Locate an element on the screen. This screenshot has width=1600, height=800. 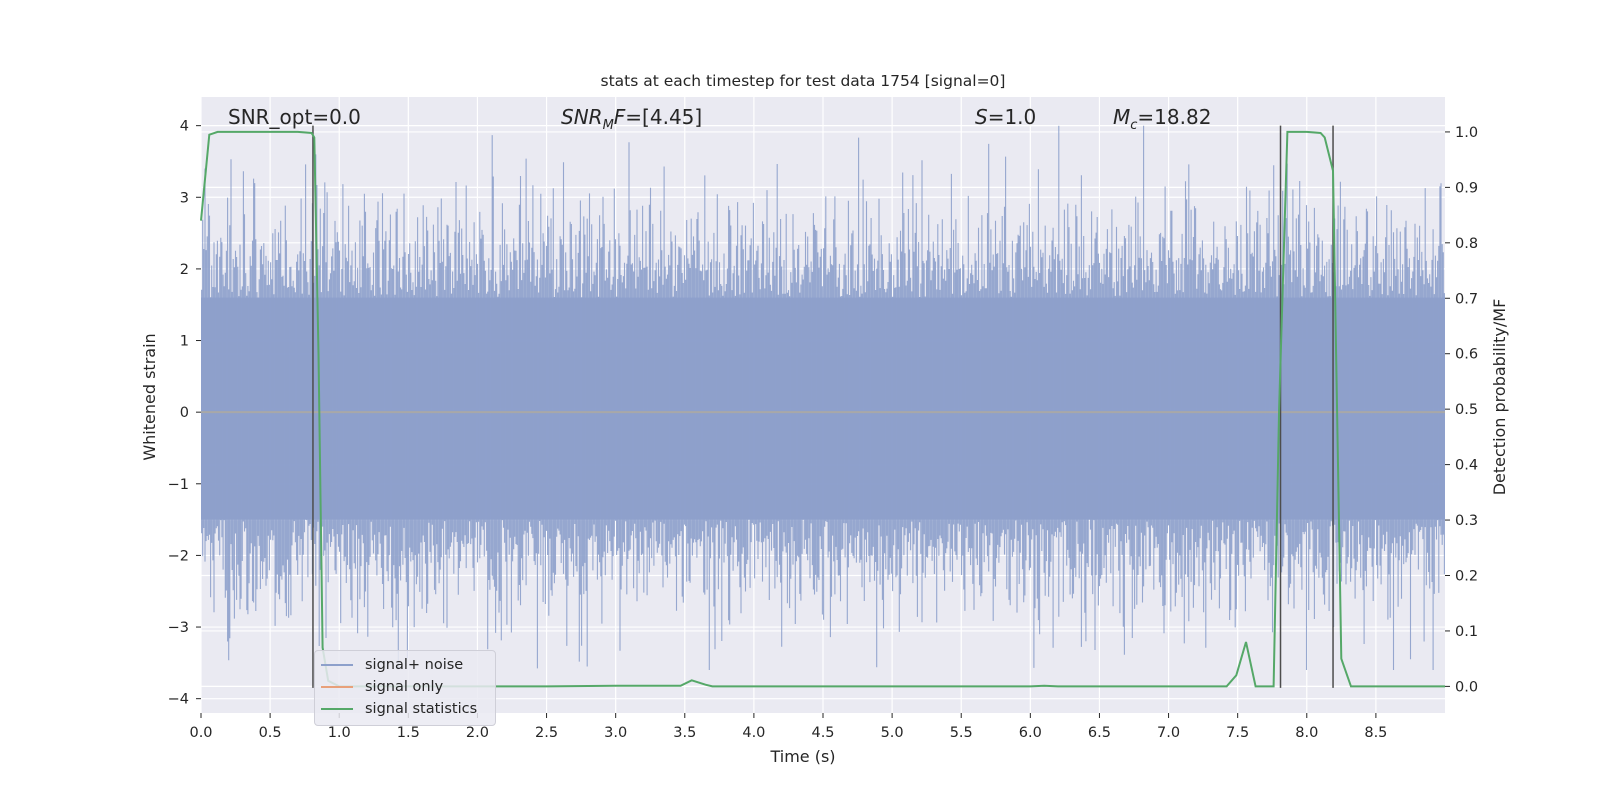
x-tick-label: 5.5 is located at coordinates (961, 733).